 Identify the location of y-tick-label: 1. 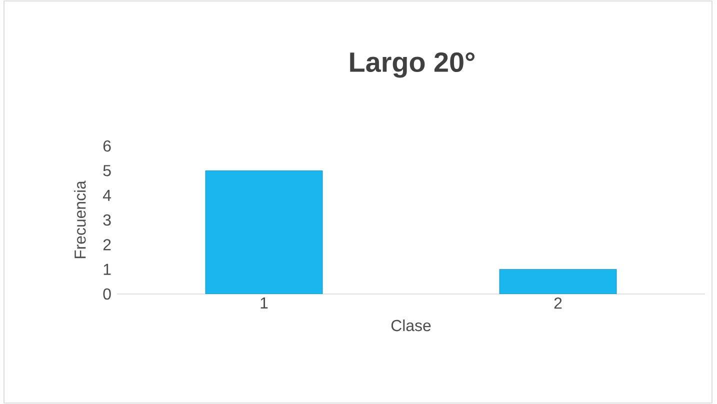
(107, 269).